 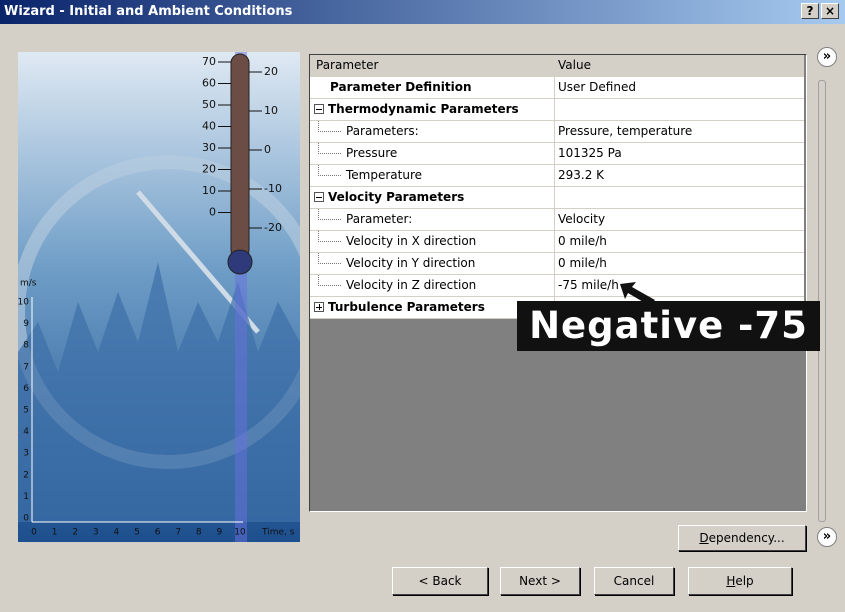 What do you see at coordinates (557, 110) in the screenshot?
I see `table-row: Thermodynamic Parameters` at bounding box center [557, 110].